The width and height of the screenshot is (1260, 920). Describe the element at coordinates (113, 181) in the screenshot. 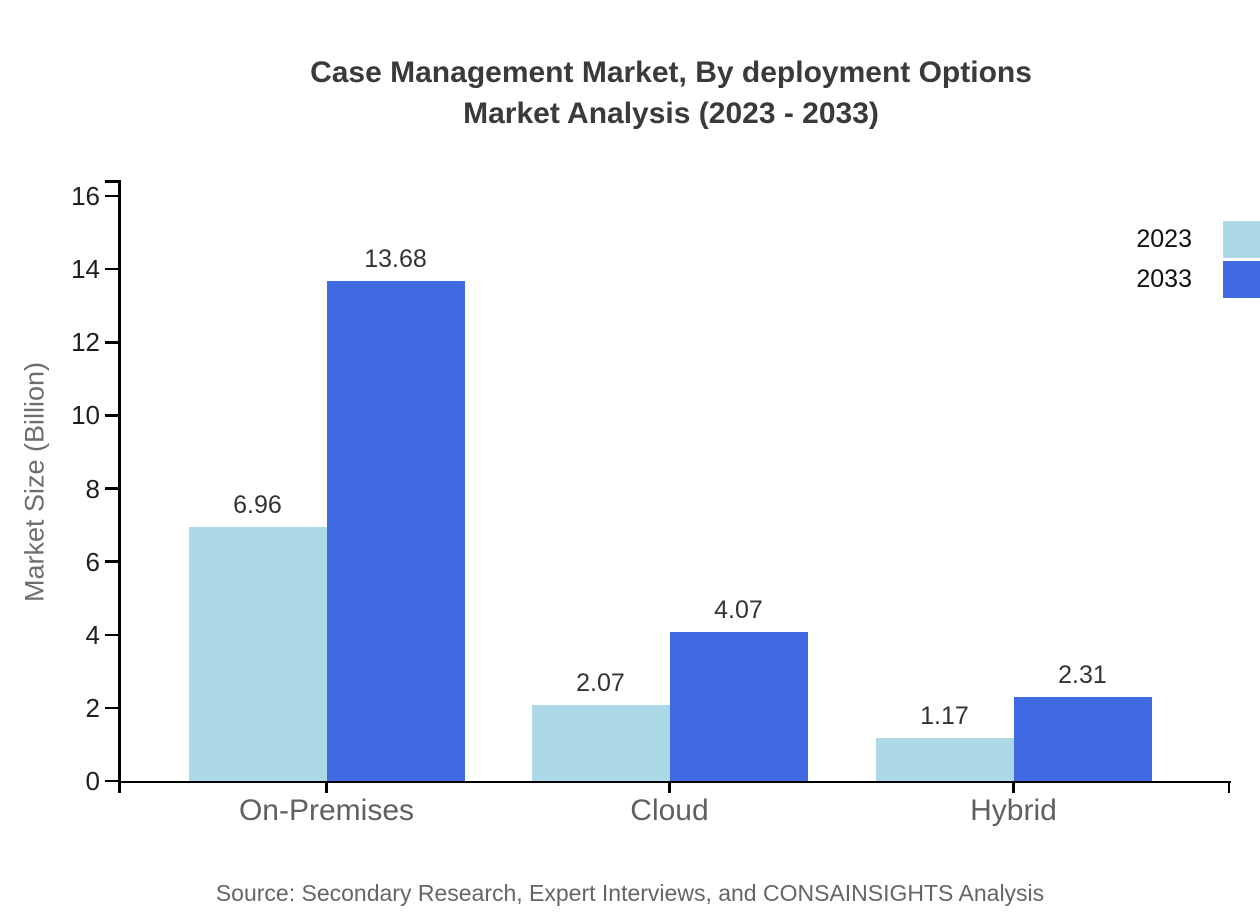

I see `y-axis-top-cap` at that location.